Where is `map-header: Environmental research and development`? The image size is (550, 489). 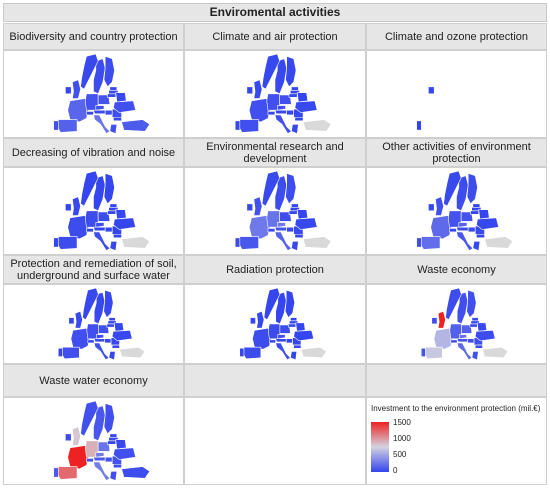
map-header: Environmental research and development is located at coordinates (275, 152).